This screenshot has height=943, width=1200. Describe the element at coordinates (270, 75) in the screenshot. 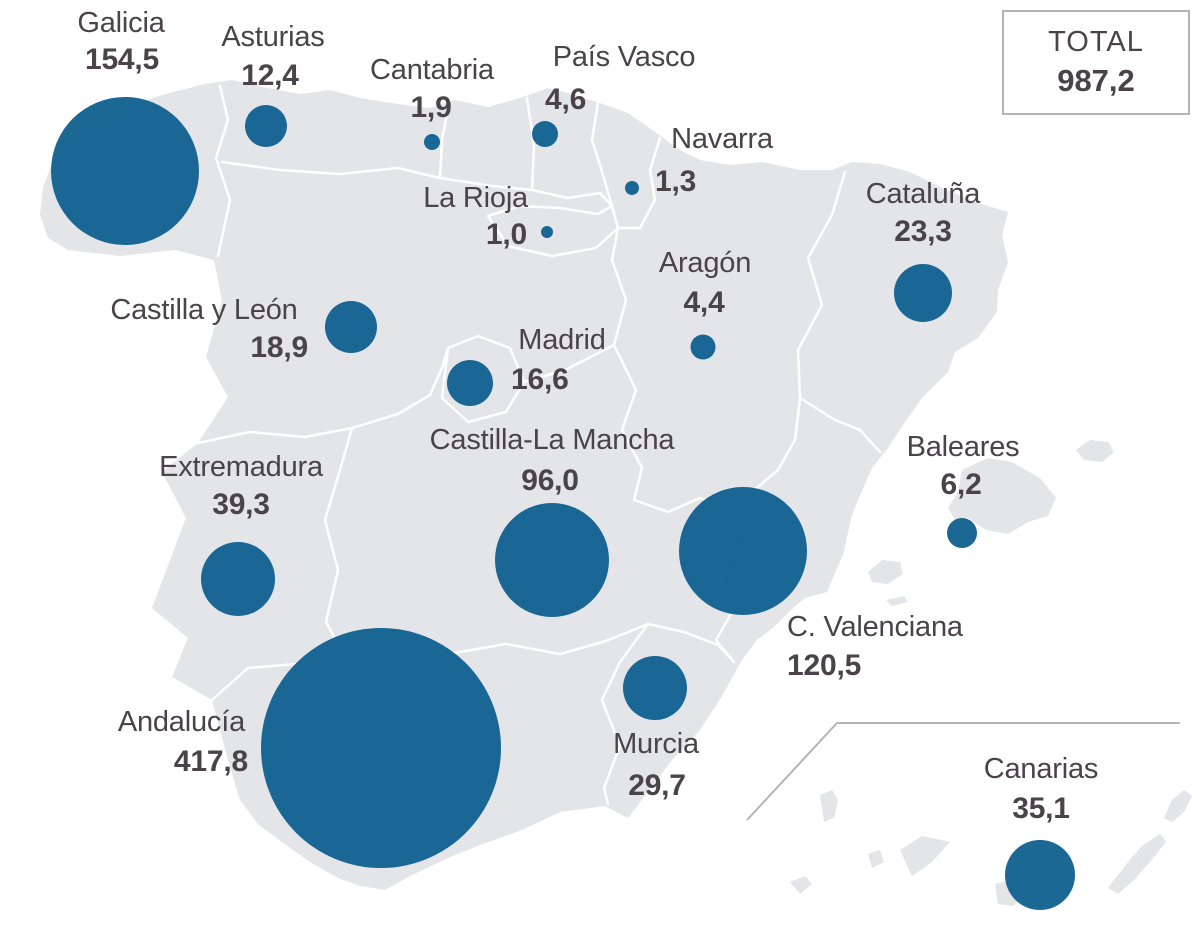

I see `value-label-asturias: 12,4` at that location.